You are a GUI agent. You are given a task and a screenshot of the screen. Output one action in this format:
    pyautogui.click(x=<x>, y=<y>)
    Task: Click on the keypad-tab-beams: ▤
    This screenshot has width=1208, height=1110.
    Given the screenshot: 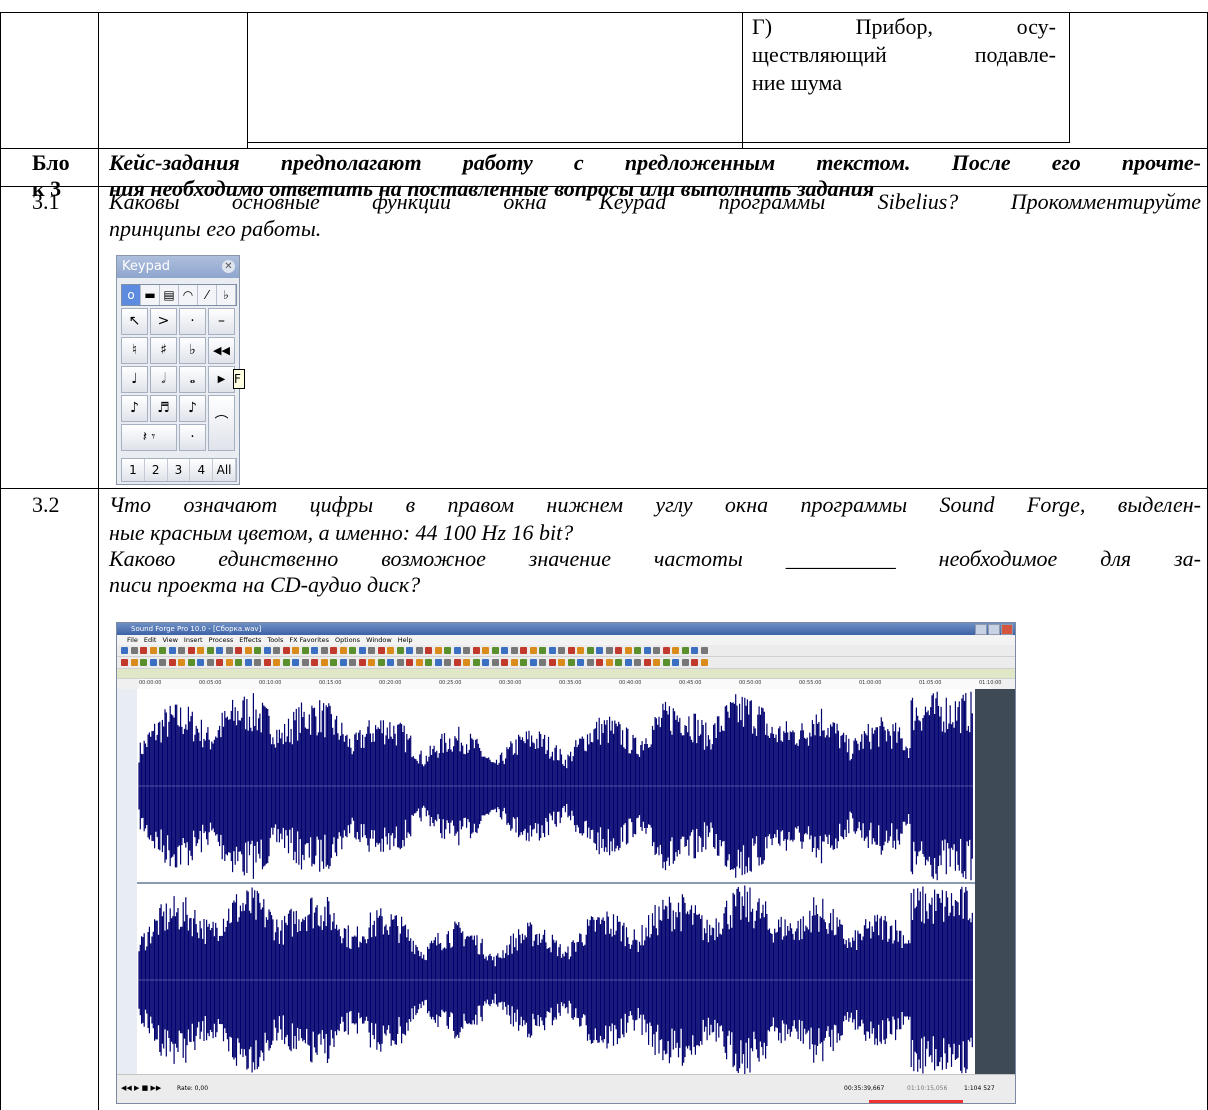 What is the action you would take?
    pyautogui.click(x=169, y=295)
    